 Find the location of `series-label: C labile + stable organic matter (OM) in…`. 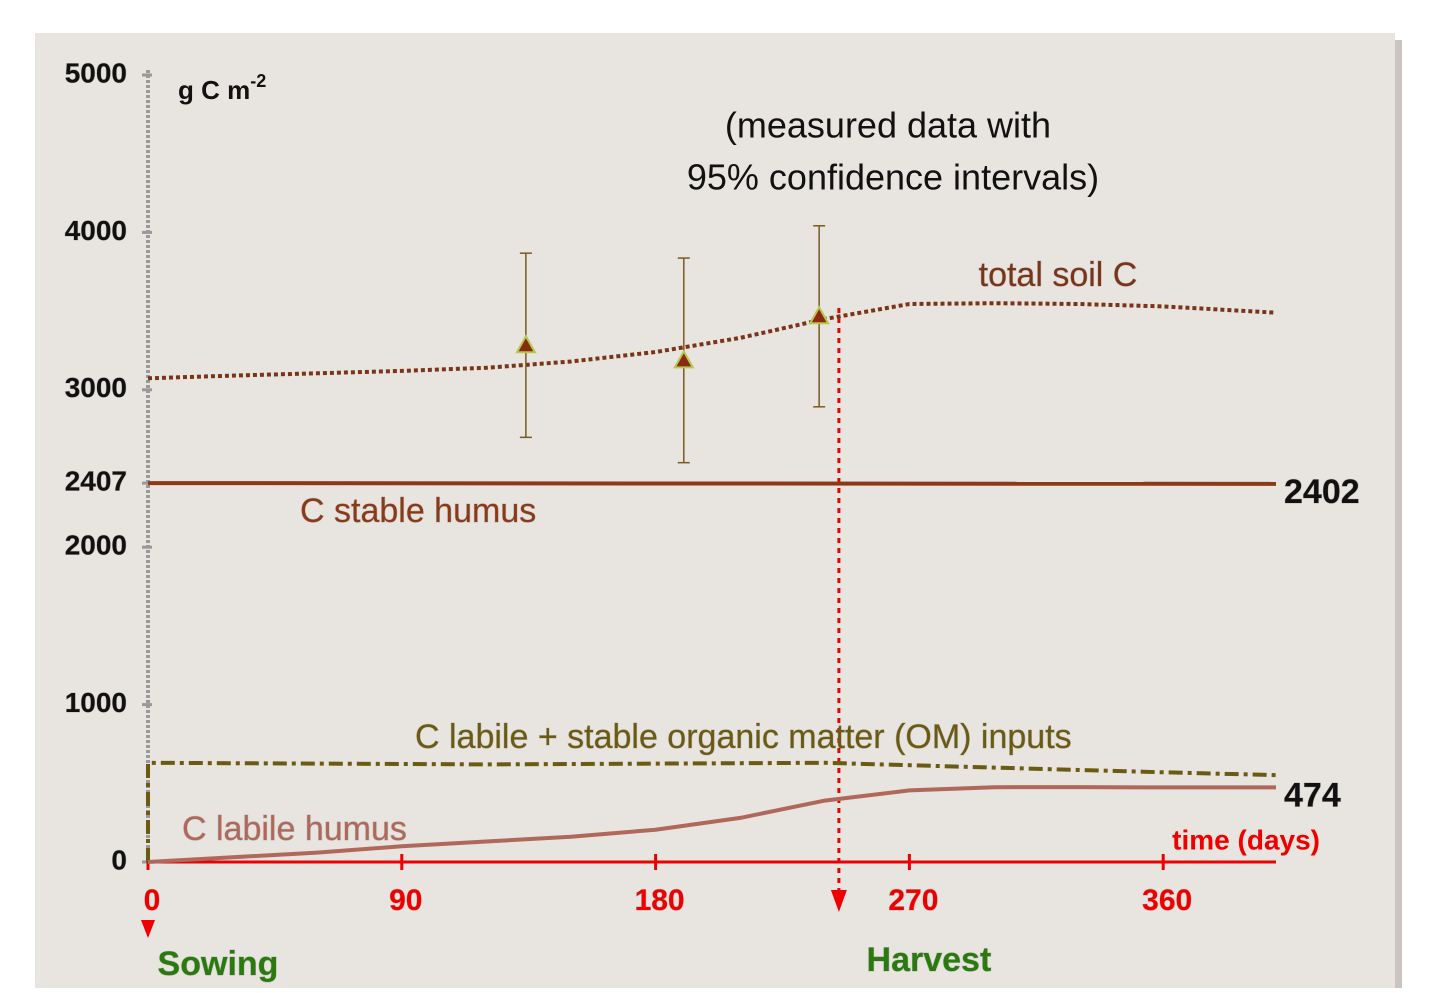

series-label: C labile + stable organic matter (OM) in… is located at coordinates (743, 737).